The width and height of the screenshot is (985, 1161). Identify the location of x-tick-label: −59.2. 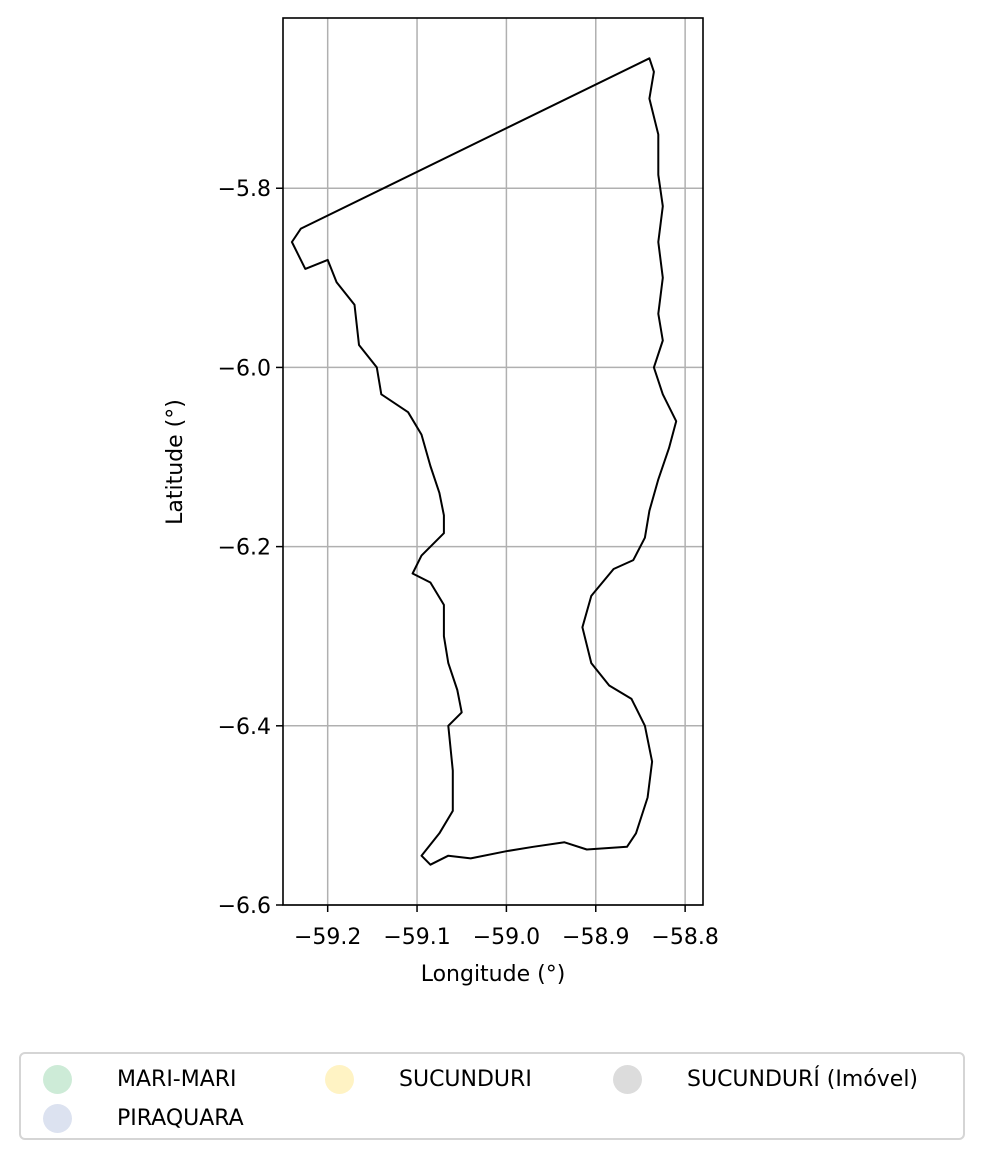
(327, 937).